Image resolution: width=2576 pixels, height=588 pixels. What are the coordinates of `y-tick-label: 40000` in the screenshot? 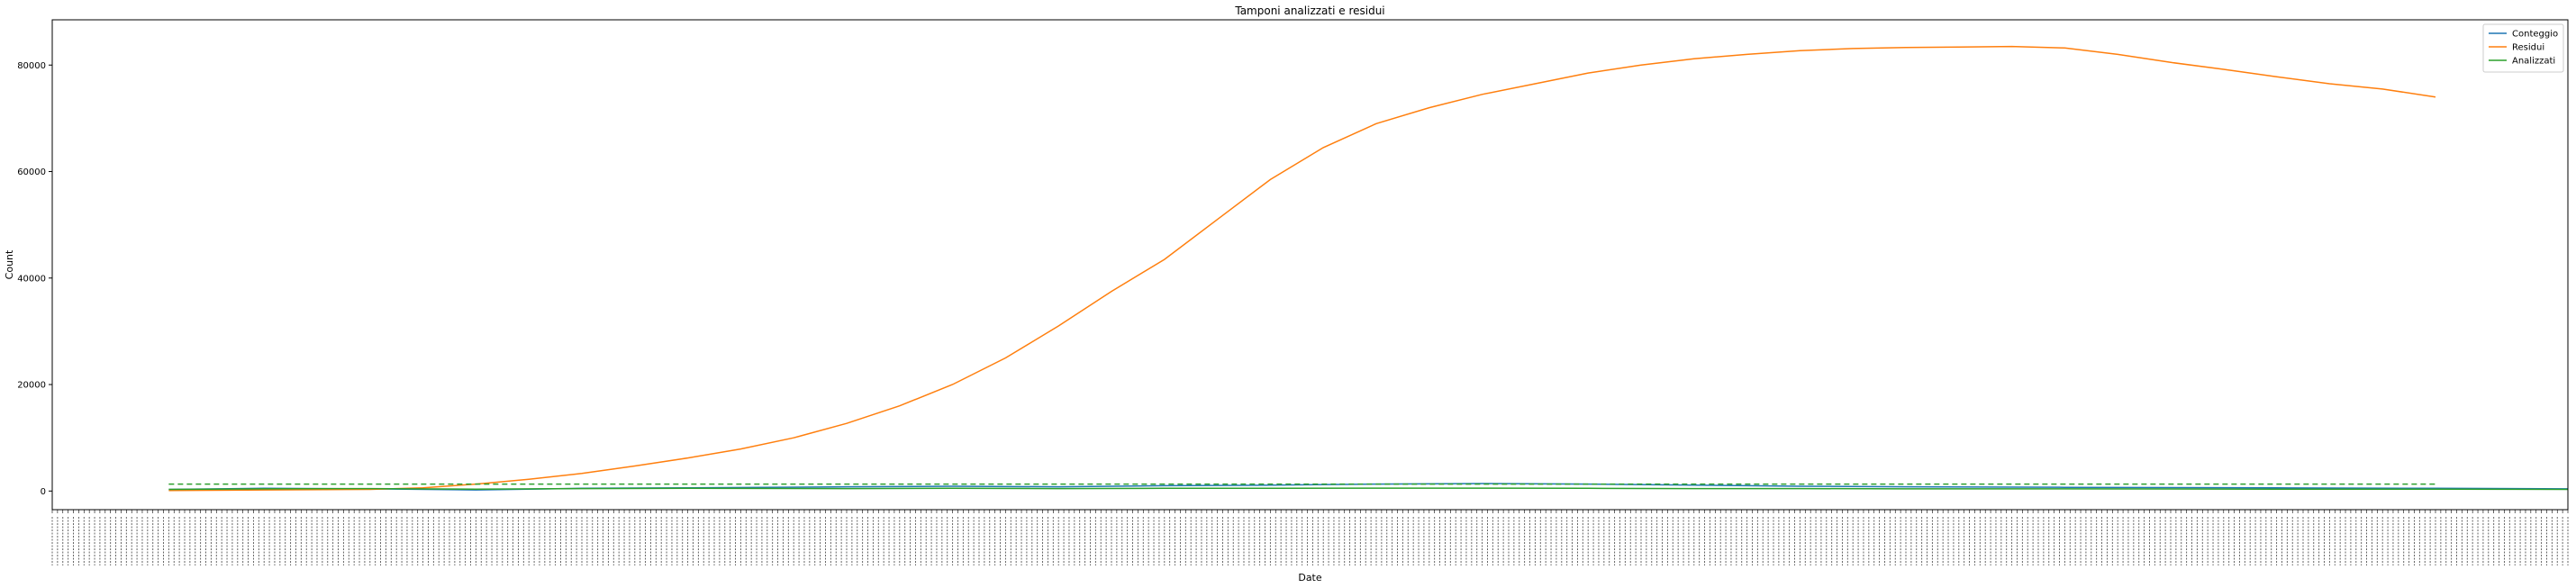 It's located at (31, 279).